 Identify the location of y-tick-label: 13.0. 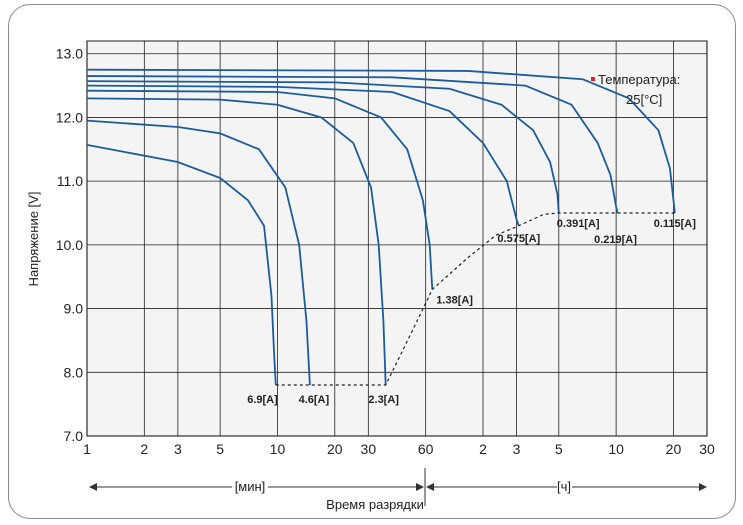
(69, 54).